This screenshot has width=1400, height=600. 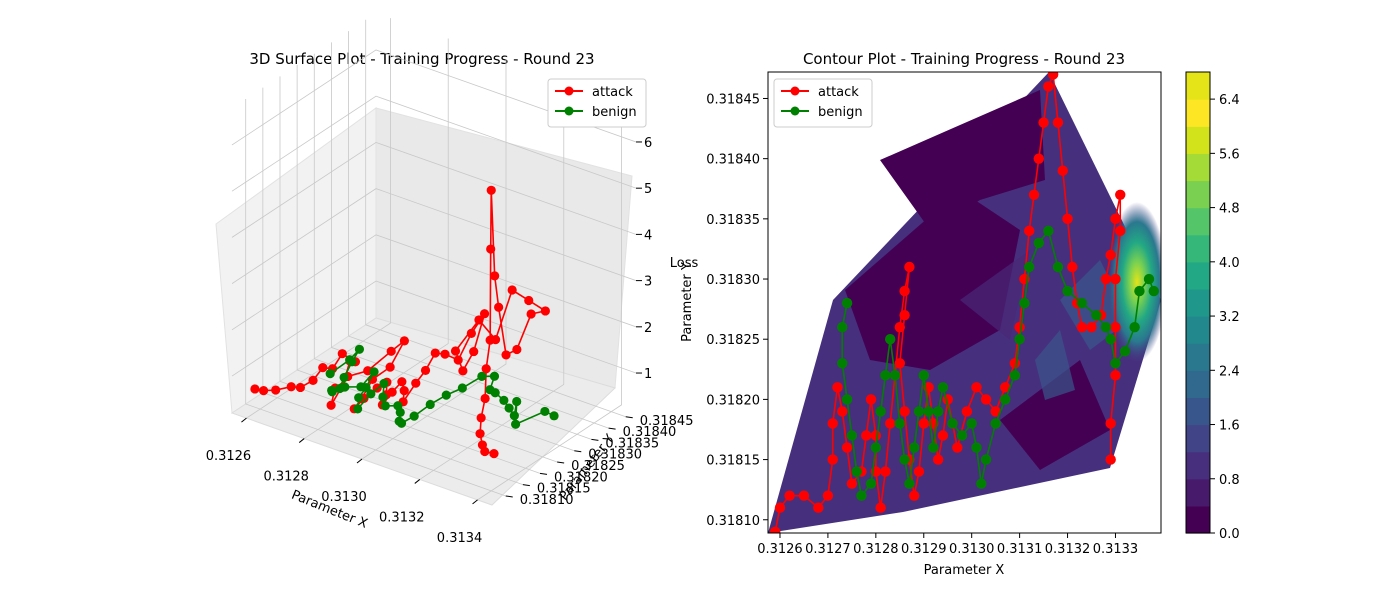 I want to click on legend-benign-label: benign, so click(x=614, y=112).